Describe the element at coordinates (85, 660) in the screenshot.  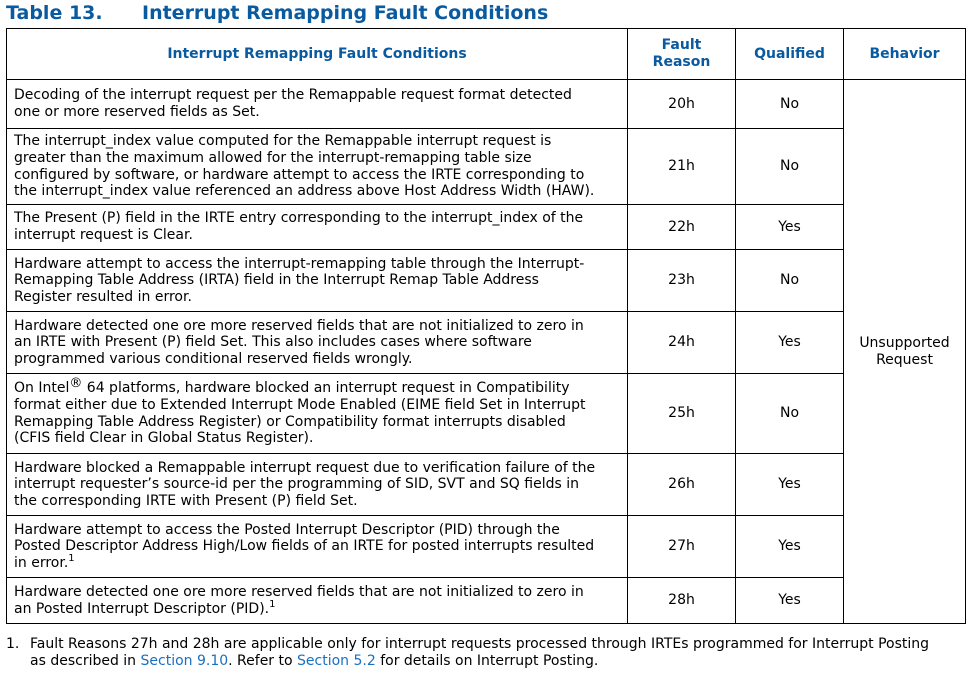
I see `footnote-text: as described in` at that location.